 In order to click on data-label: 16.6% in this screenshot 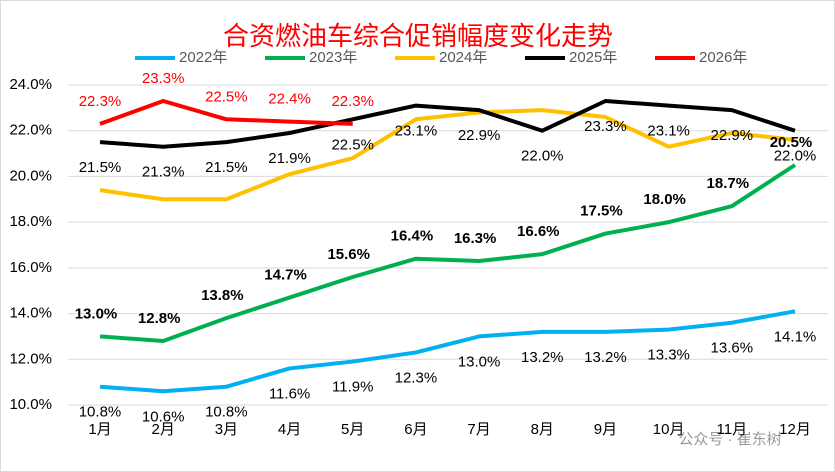, I will do `click(538, 231)`.